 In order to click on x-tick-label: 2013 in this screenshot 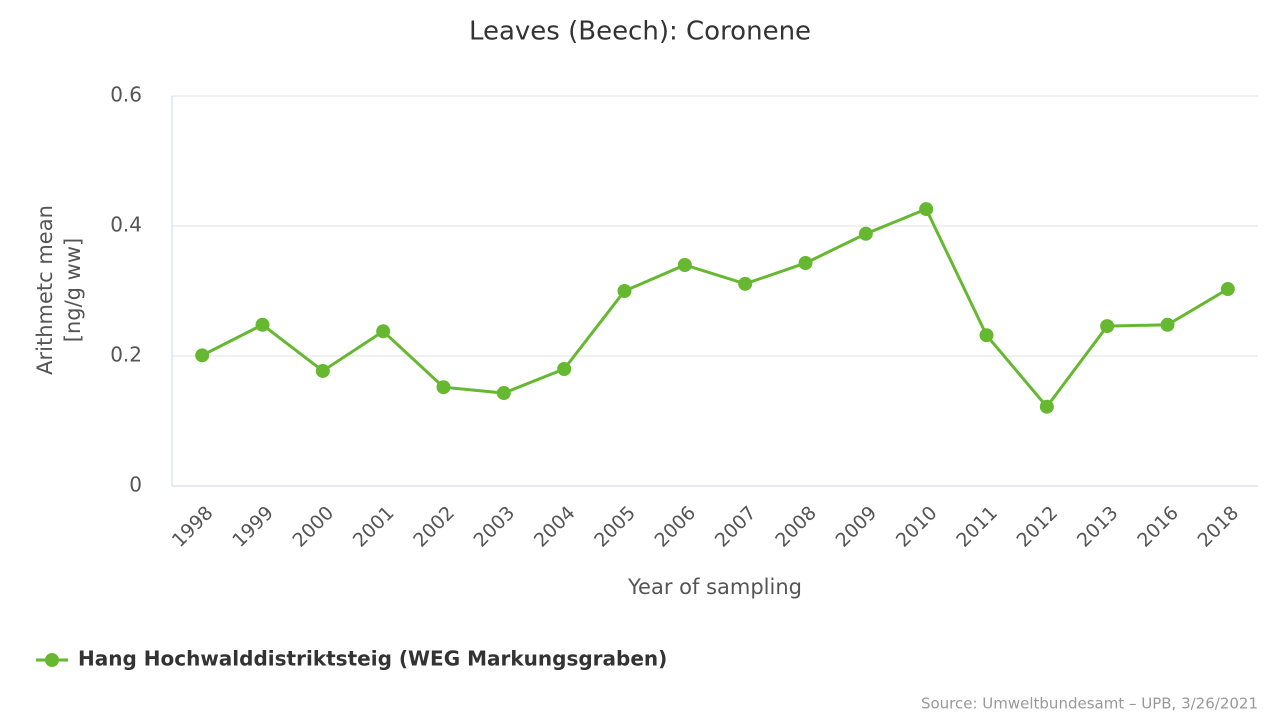, I will do `click(1098, 527)`.